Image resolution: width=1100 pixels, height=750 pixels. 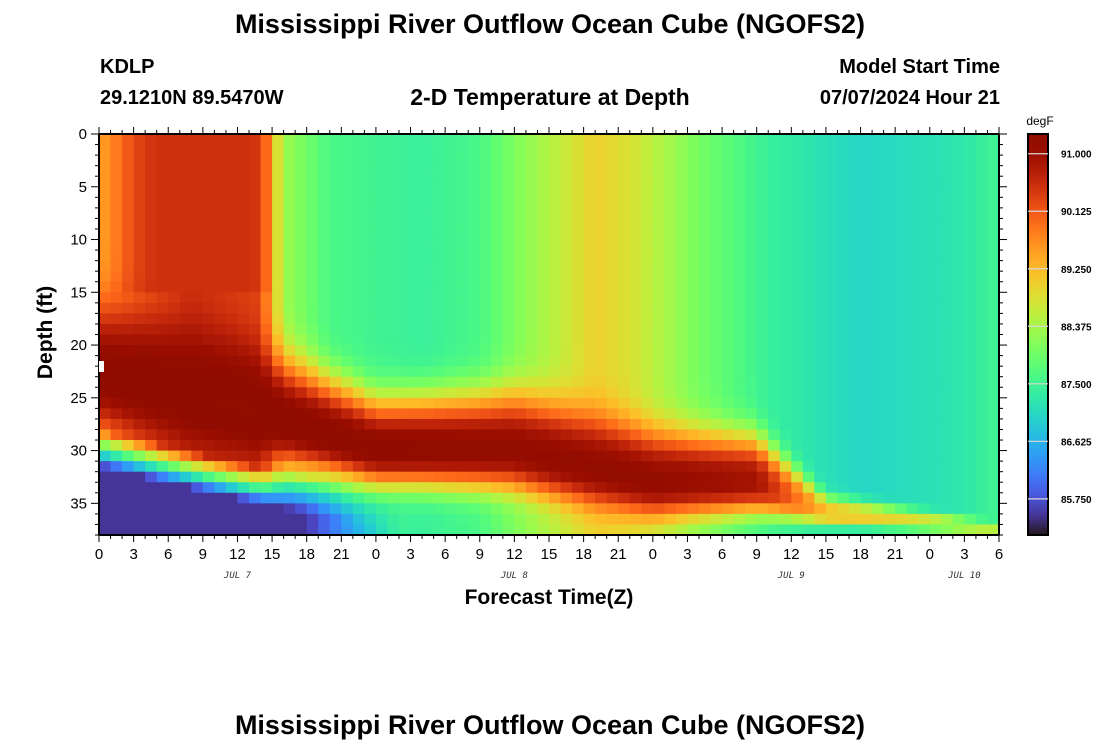 I want to click on x-tick-label: 21, so click(x=895, y=554).